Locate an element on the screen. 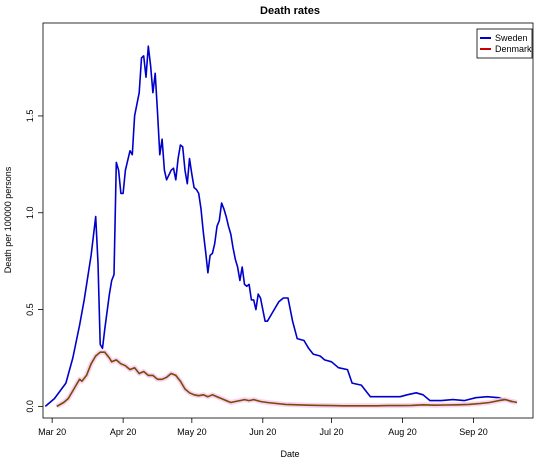 The height and width of the screenshot is (459, 550). legend-box is located at coordinates (504, 43).